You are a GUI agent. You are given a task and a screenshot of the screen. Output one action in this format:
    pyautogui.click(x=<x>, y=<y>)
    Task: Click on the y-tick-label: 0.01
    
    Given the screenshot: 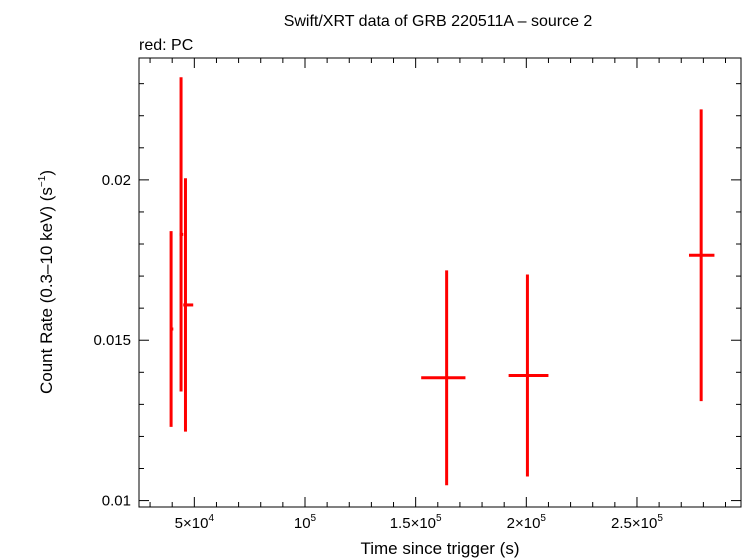 What is the action you would take?
    pyautogui.click(x=116, y=501)
    